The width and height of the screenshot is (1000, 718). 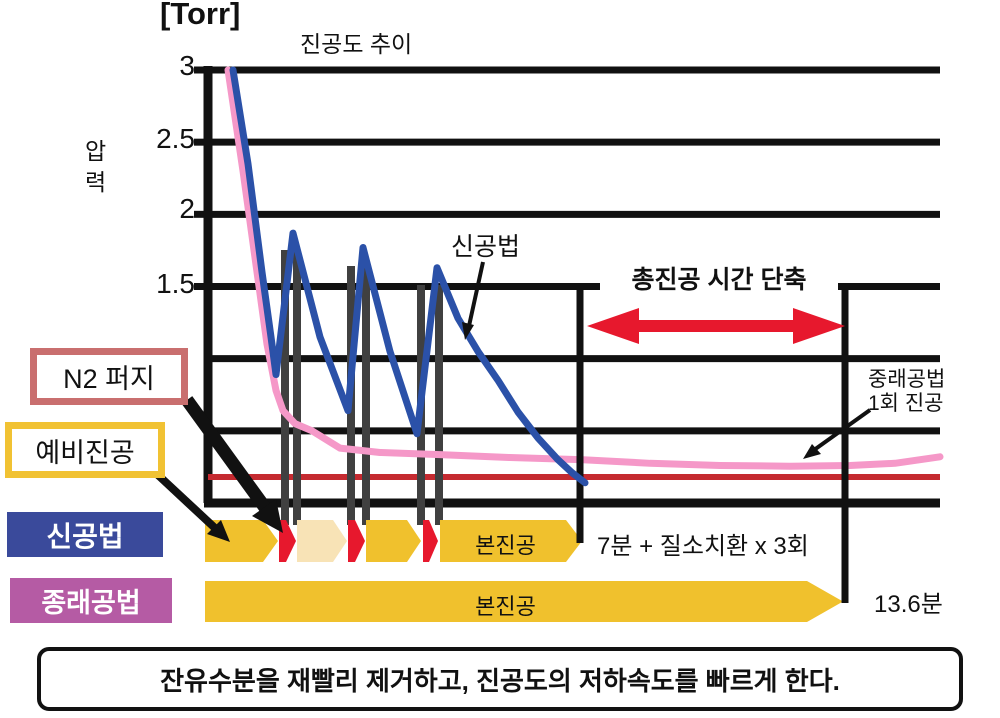 What do you see at coordinates (175, 283) in the screenshot?
I see `y-tick-label-1-5: 1.5` at bounding box center [175, 283].